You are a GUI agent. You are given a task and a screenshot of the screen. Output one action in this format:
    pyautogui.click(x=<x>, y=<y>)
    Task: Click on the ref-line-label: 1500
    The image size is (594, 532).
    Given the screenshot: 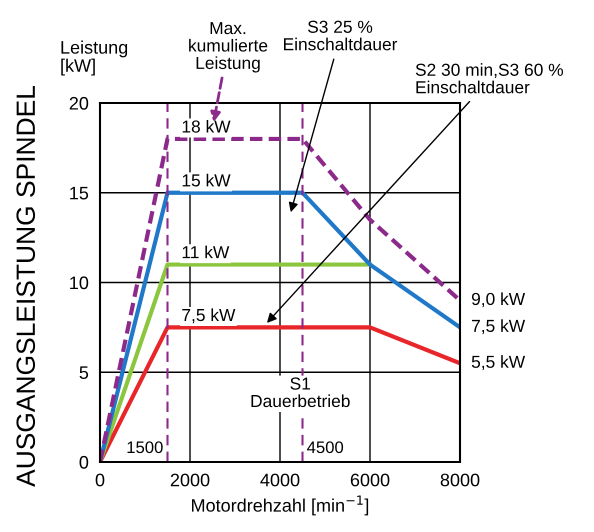 What is the action you would take?
    pyautogui.click(x=145, y=447)
    